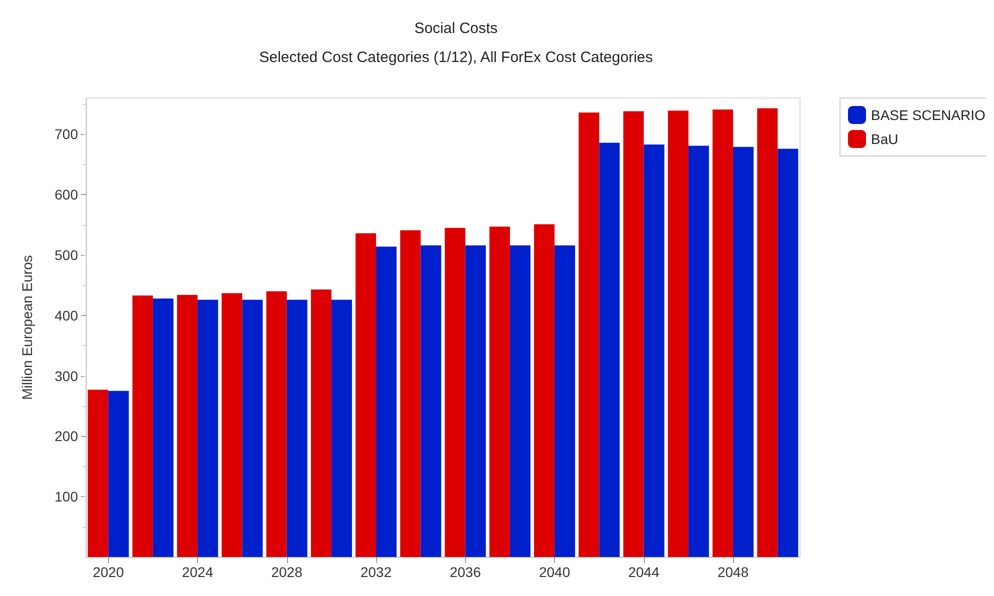 Image resolution: width=994 pixels, height=596 pixels. Describe the element at coordinates (66, 134) in the screenshot. I see `y-tick-label: 700` at that location.